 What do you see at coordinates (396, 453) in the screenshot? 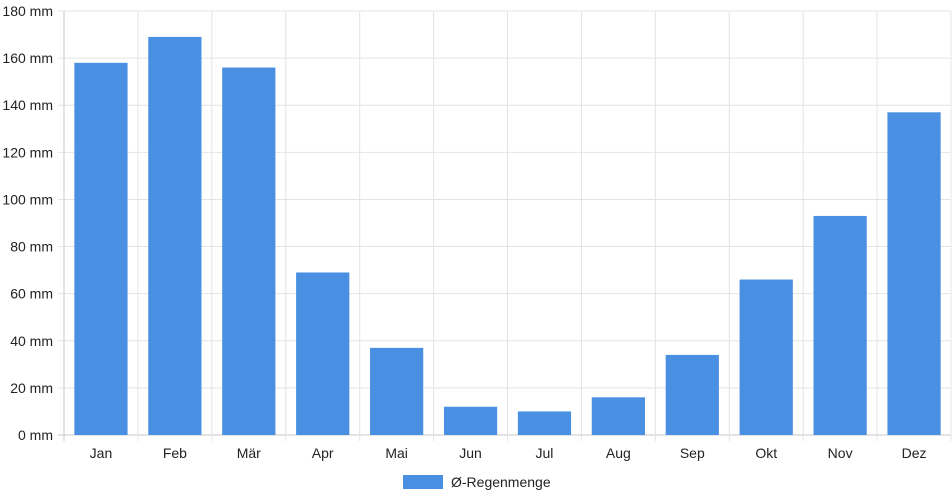
I see `x-tick-label: Mai` at bounding box center [396, 453].